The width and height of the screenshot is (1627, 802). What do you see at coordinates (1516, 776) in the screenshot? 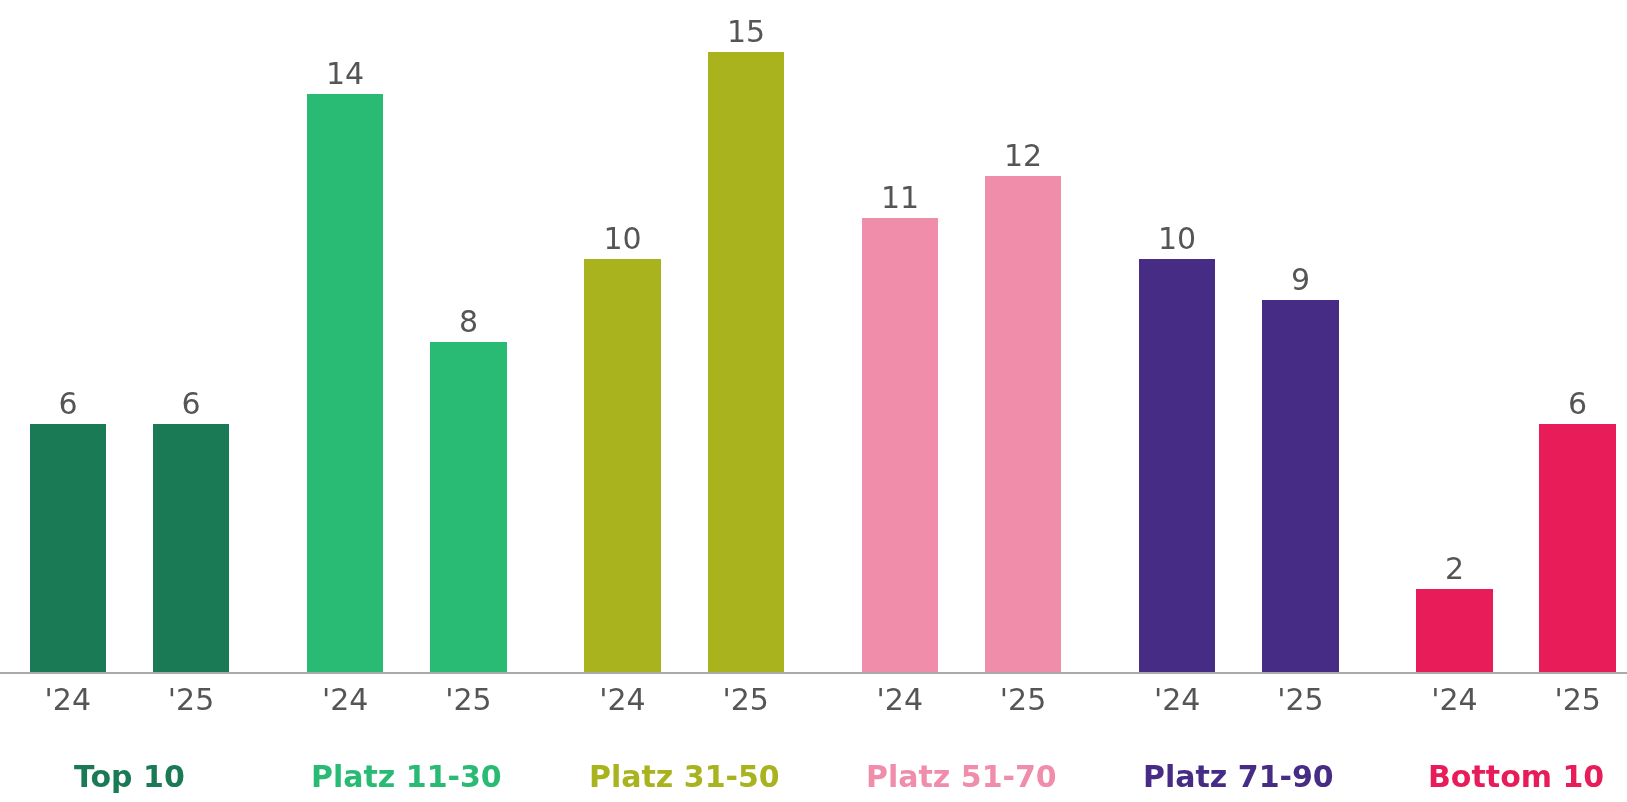
I see `text: Bottom 10` at bounding box center [1516, 776].